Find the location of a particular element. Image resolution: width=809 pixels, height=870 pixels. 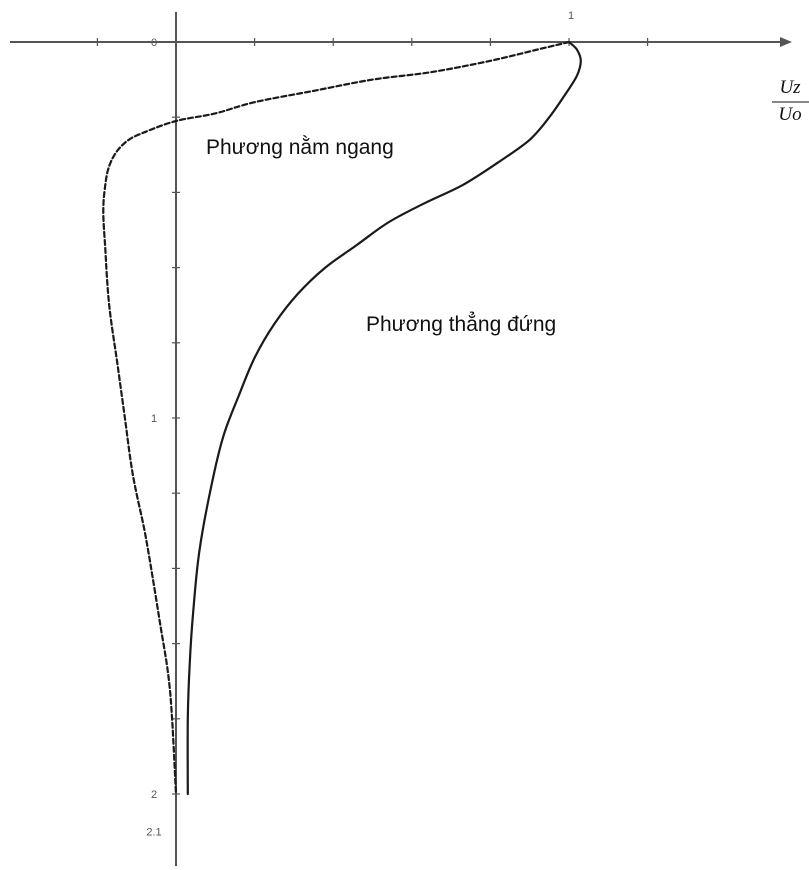

y-tick-label: 2 is located at coordinates (154, 795).